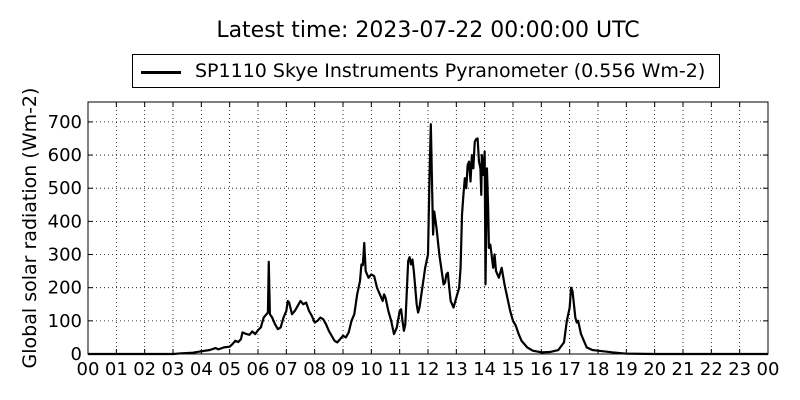 This screenshot has width=800, height=400. I want to click on x-tick-label: 12, so click(428, 369).